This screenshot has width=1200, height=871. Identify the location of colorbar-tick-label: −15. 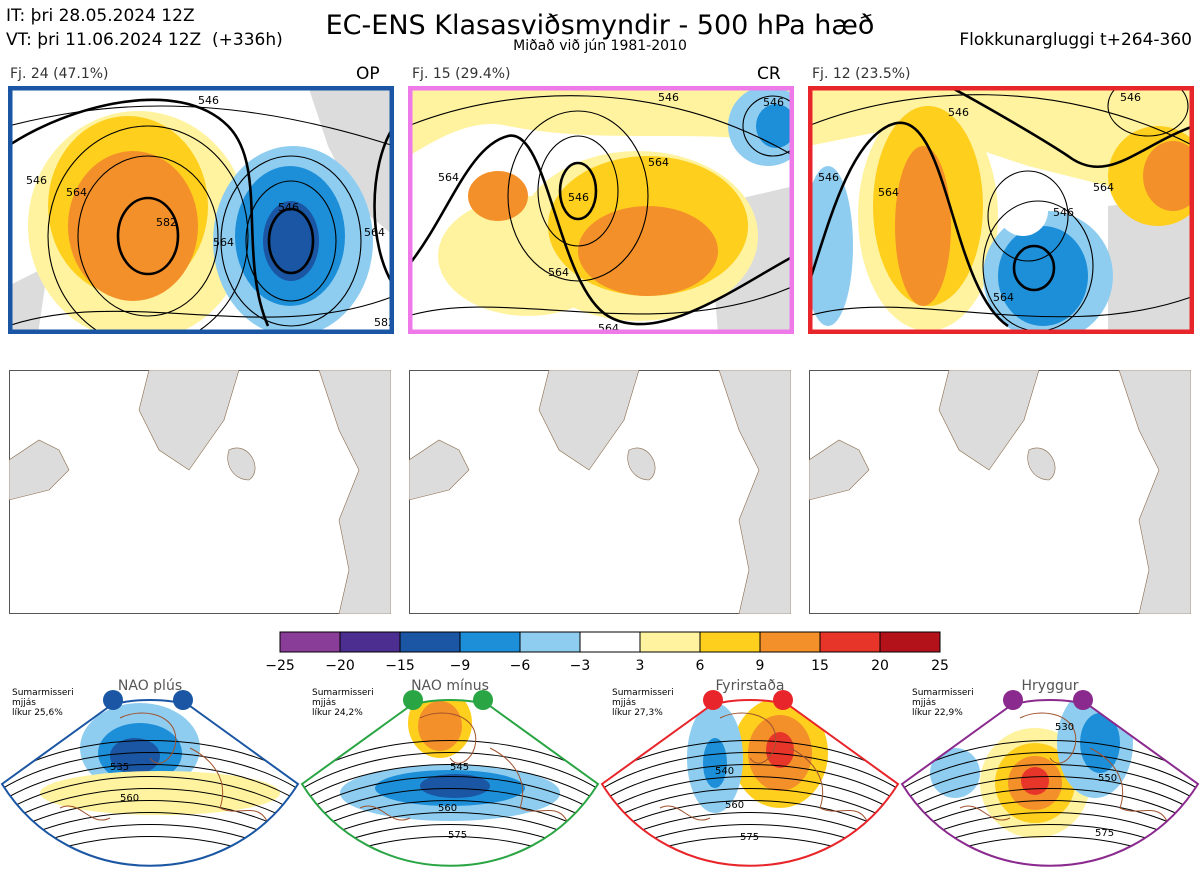
(400, 666).